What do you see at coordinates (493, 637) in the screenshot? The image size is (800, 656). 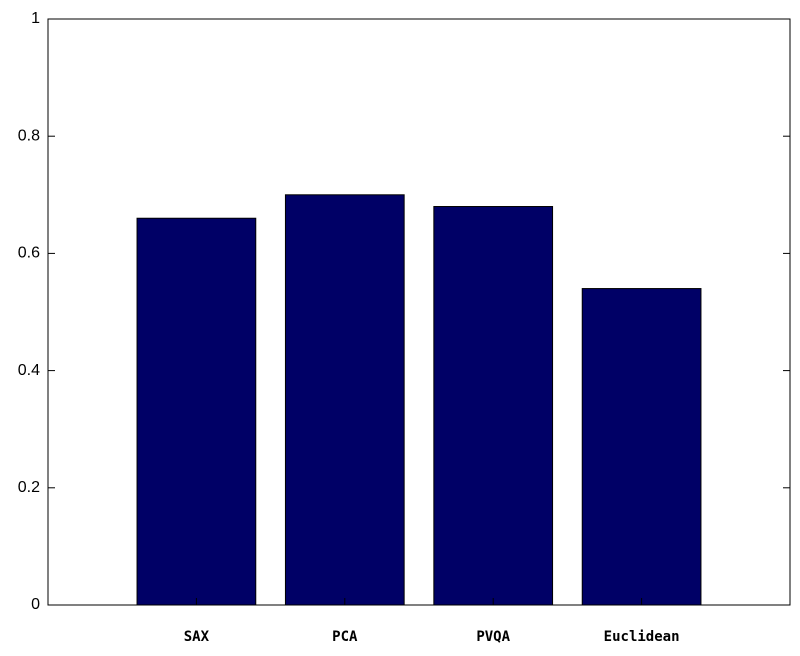 I see `x-tick-label: PVQA` at bounding box center [493, 637].